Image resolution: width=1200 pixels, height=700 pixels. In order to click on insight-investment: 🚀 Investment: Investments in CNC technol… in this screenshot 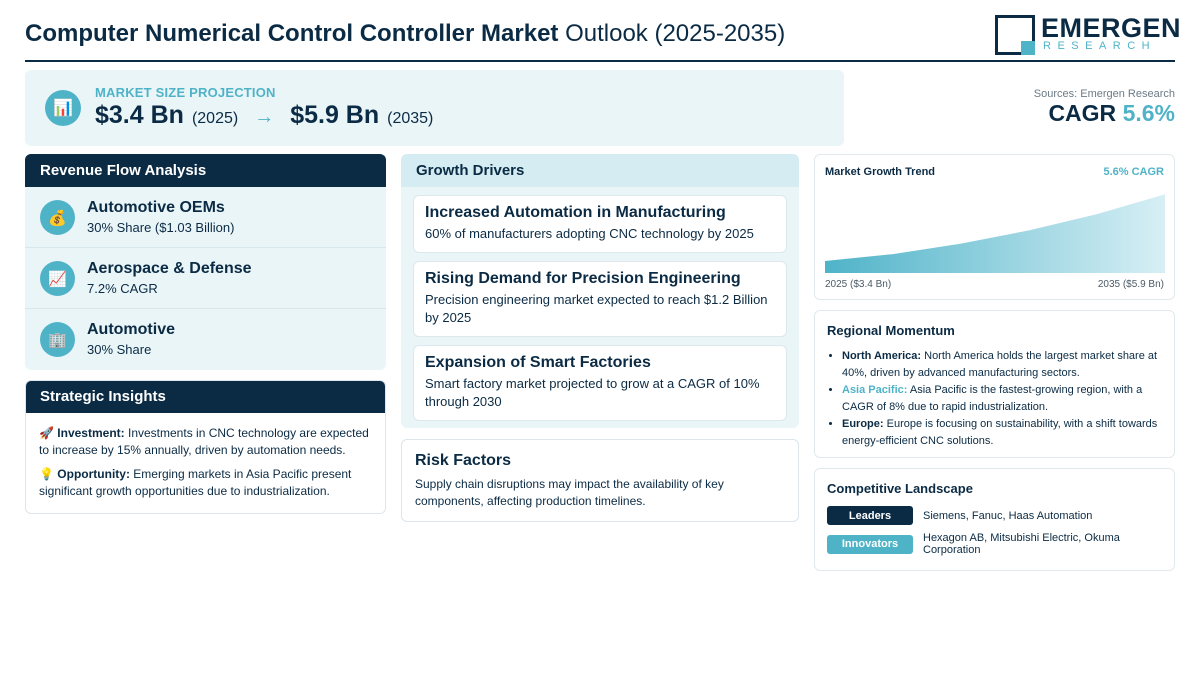, I will do `click(205, 442)`.